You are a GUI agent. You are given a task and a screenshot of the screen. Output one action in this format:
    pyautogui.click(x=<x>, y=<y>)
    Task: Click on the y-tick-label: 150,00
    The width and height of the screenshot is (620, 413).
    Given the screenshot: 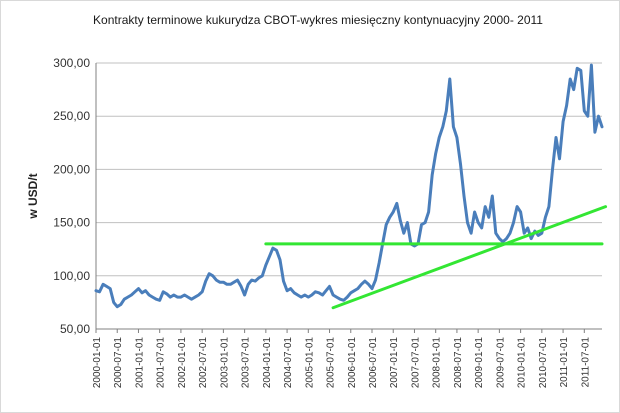 What is the action you would take?
    pyautogui.click(x=71, y=223)
    